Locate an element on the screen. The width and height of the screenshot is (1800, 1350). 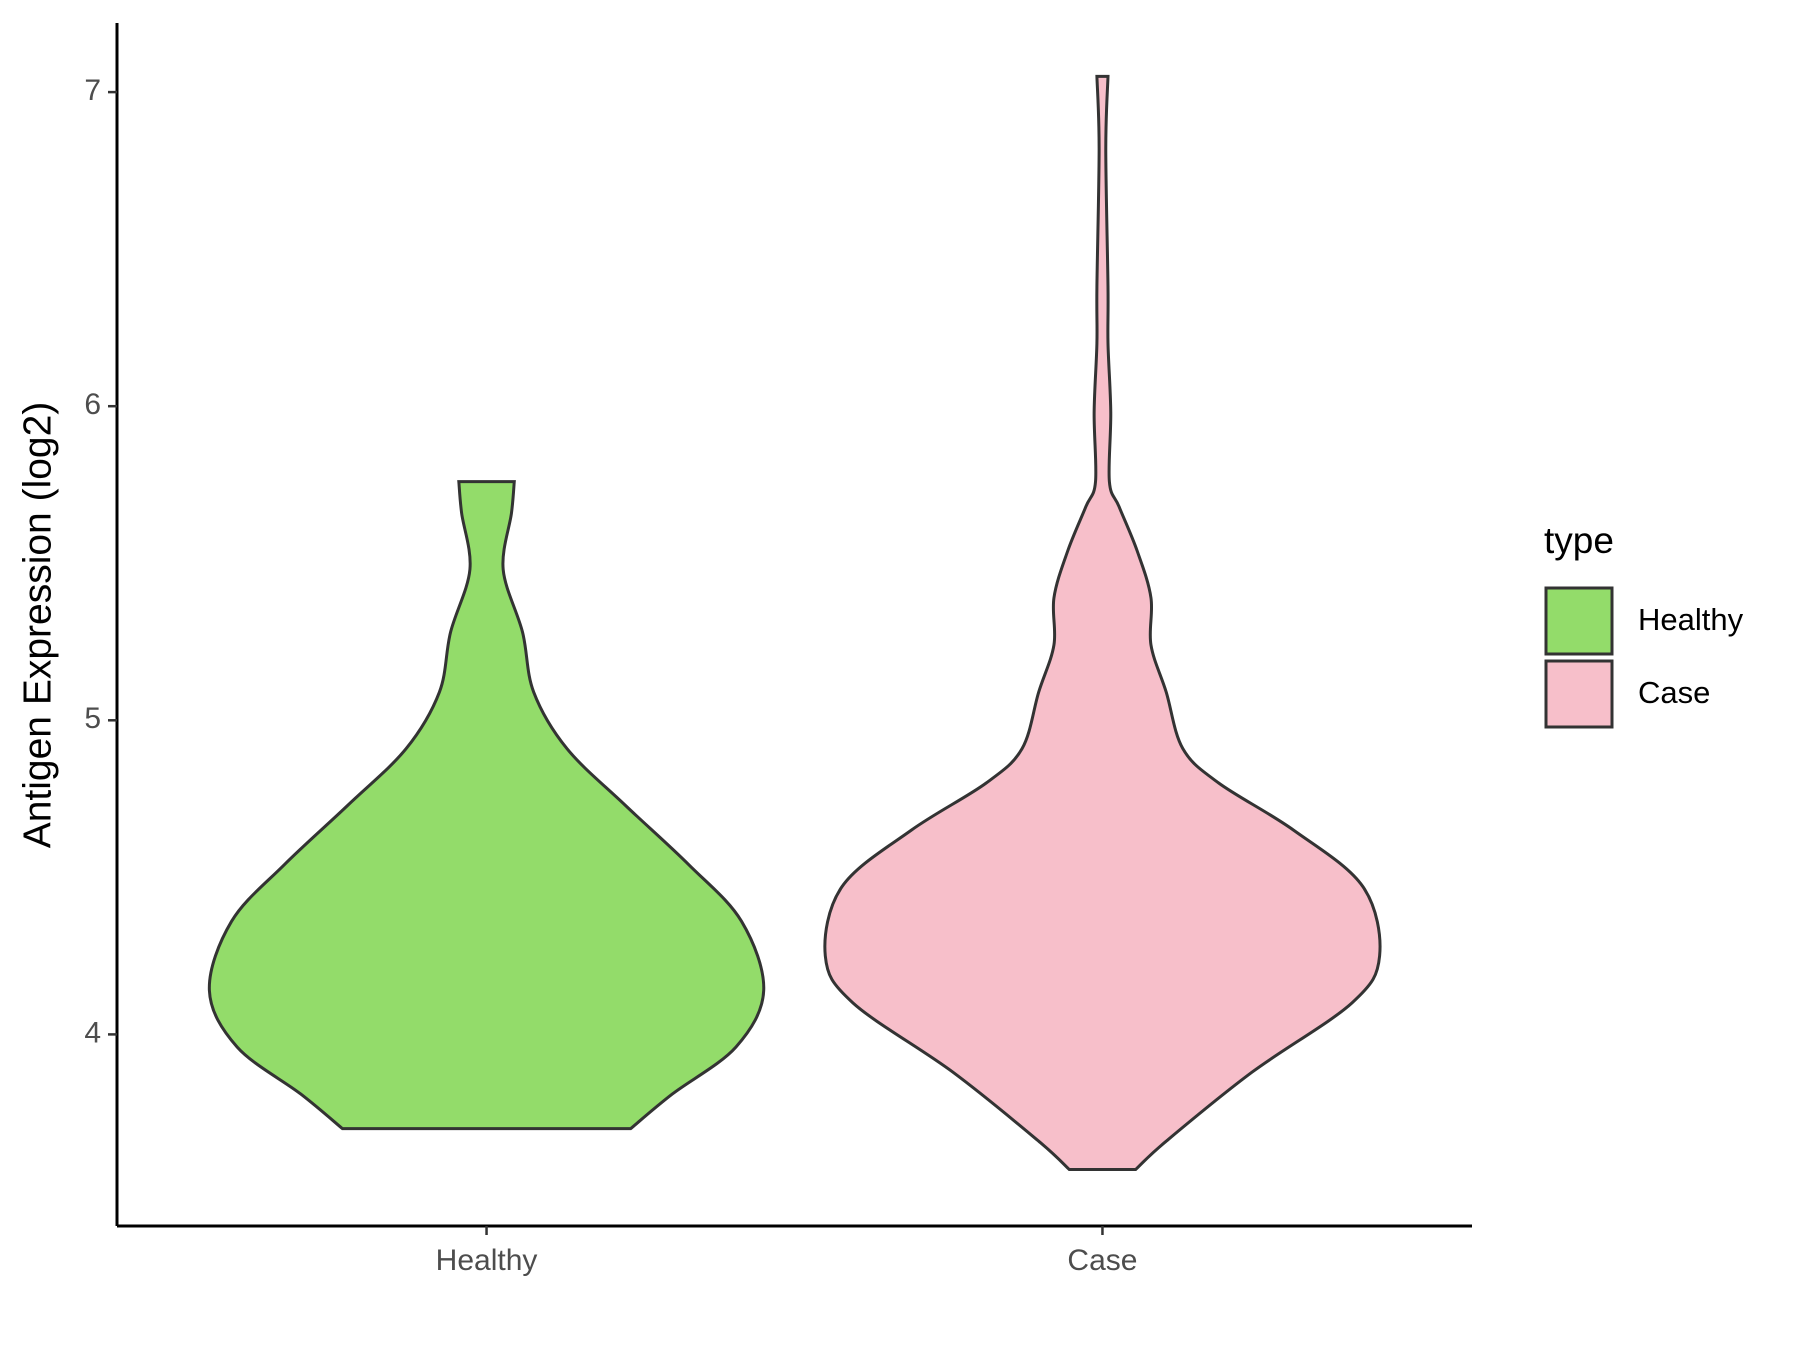
y-axis-title: Antigen Expression (log2) is located at coordinates (37, 625).